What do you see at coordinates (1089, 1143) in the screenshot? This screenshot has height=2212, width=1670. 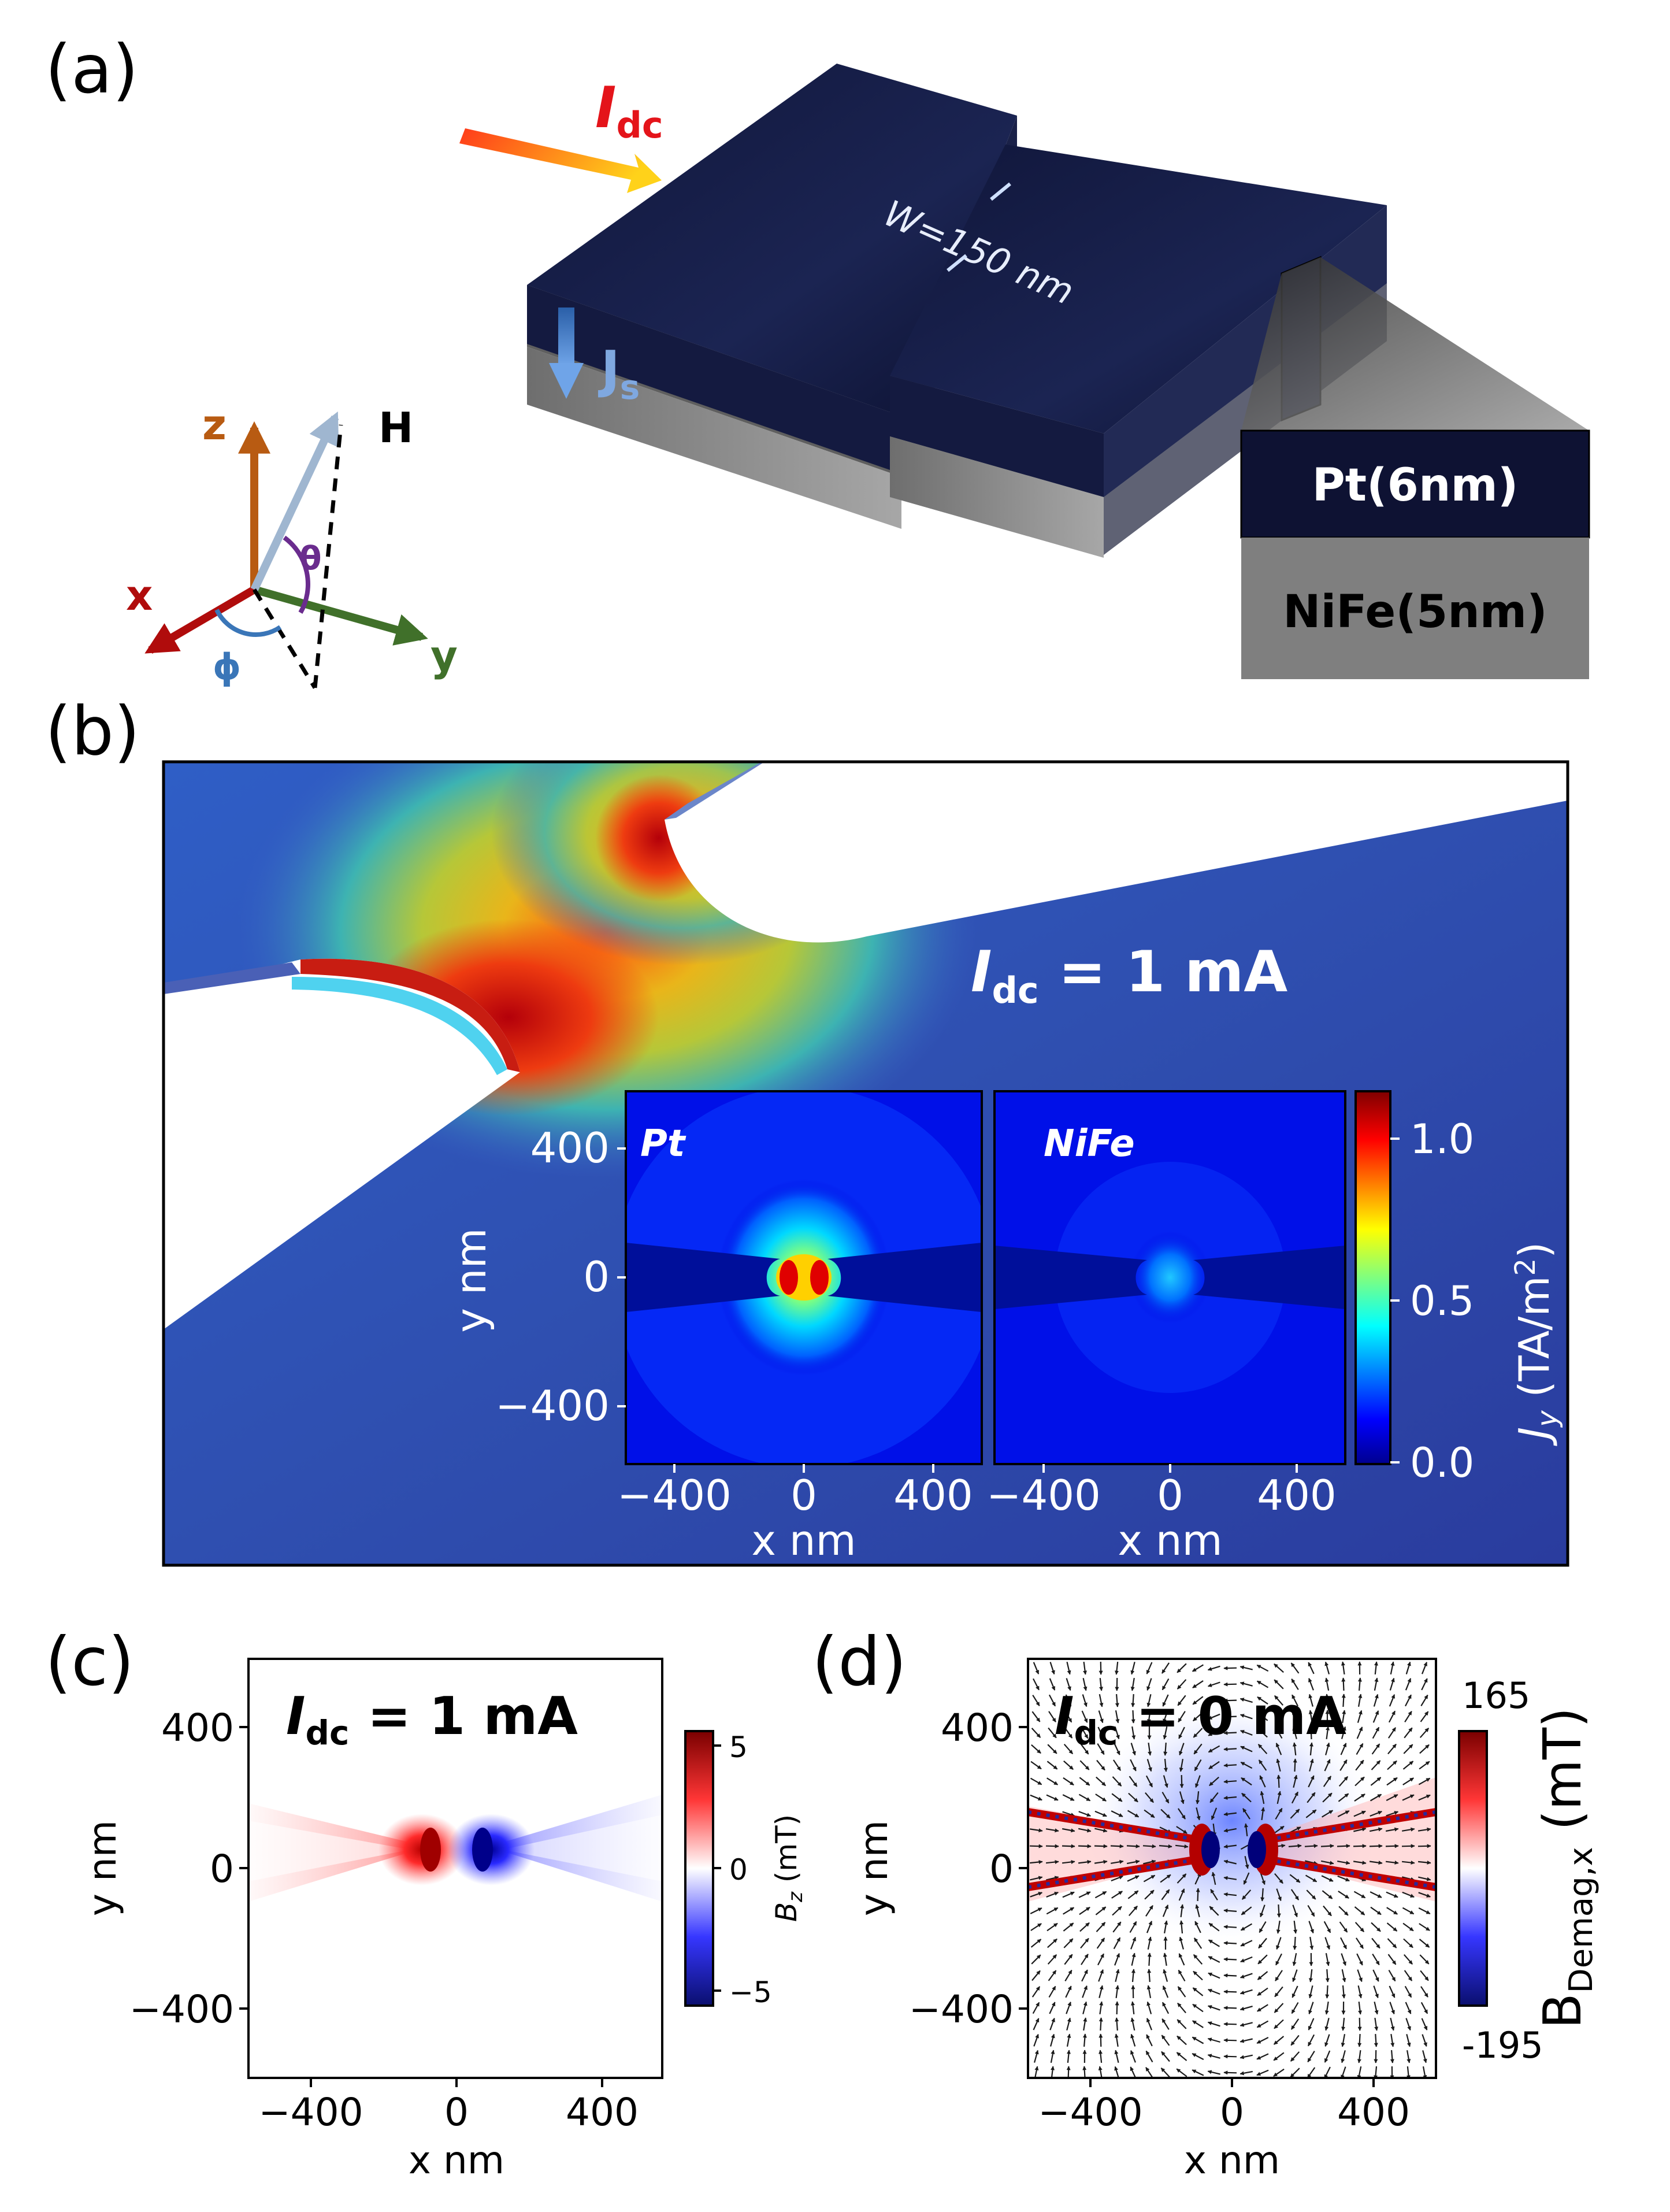 I see `inset-nife-label: NiFe` at bounding box center [1089, 1143].